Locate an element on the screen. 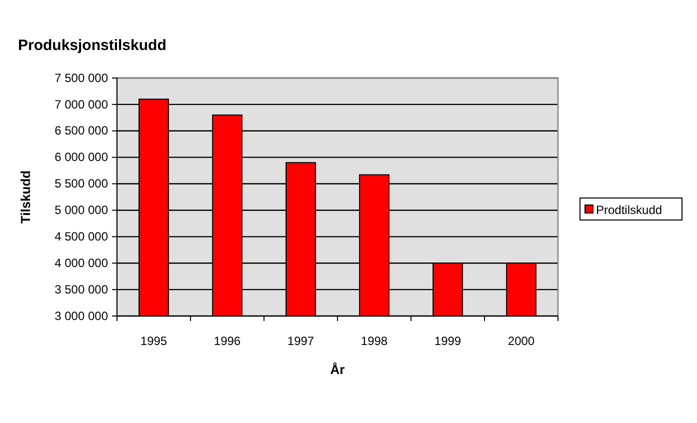 The height and width of the screenshot is (423, 697). x-tick-label: 1999 is located at coordinates (448, 341).